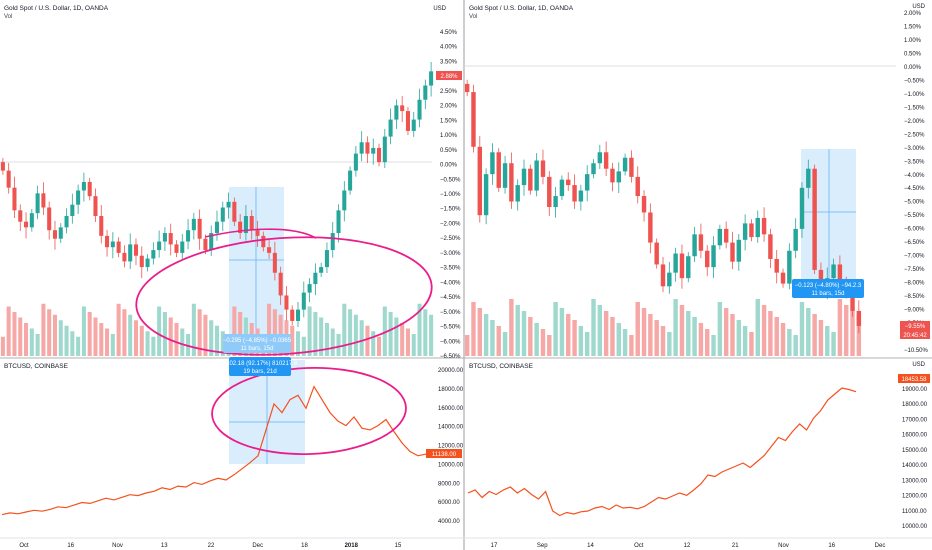 The width and height of the screenshot is (932, 550). I want to click on right-gold-y-tick: −7.00%, so click(914, 257).